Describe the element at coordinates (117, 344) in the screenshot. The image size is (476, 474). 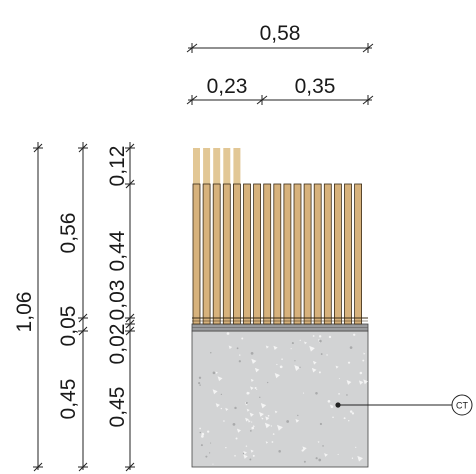
I see `inner-mid-b-label: 0,02` at that location.